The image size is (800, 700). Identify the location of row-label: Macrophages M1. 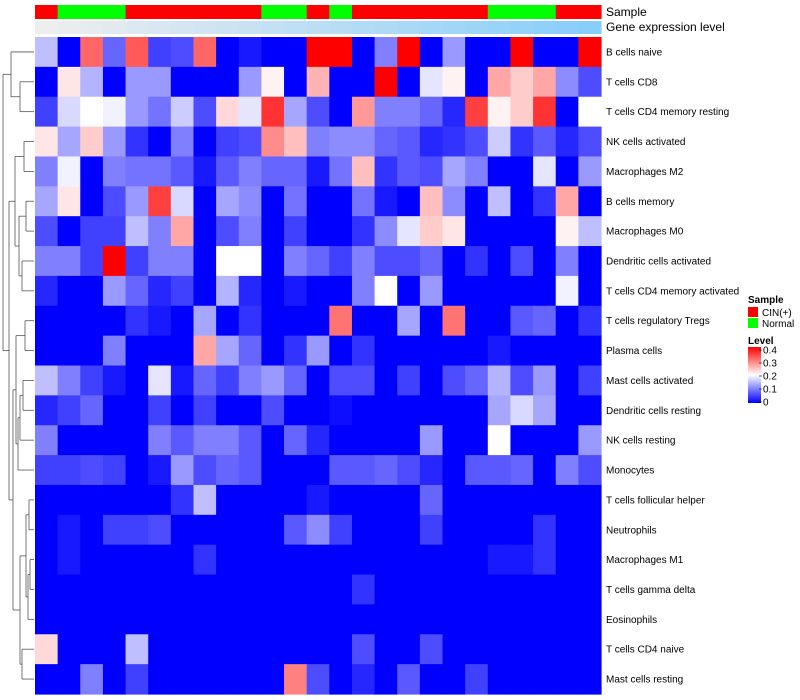
(645, 560).